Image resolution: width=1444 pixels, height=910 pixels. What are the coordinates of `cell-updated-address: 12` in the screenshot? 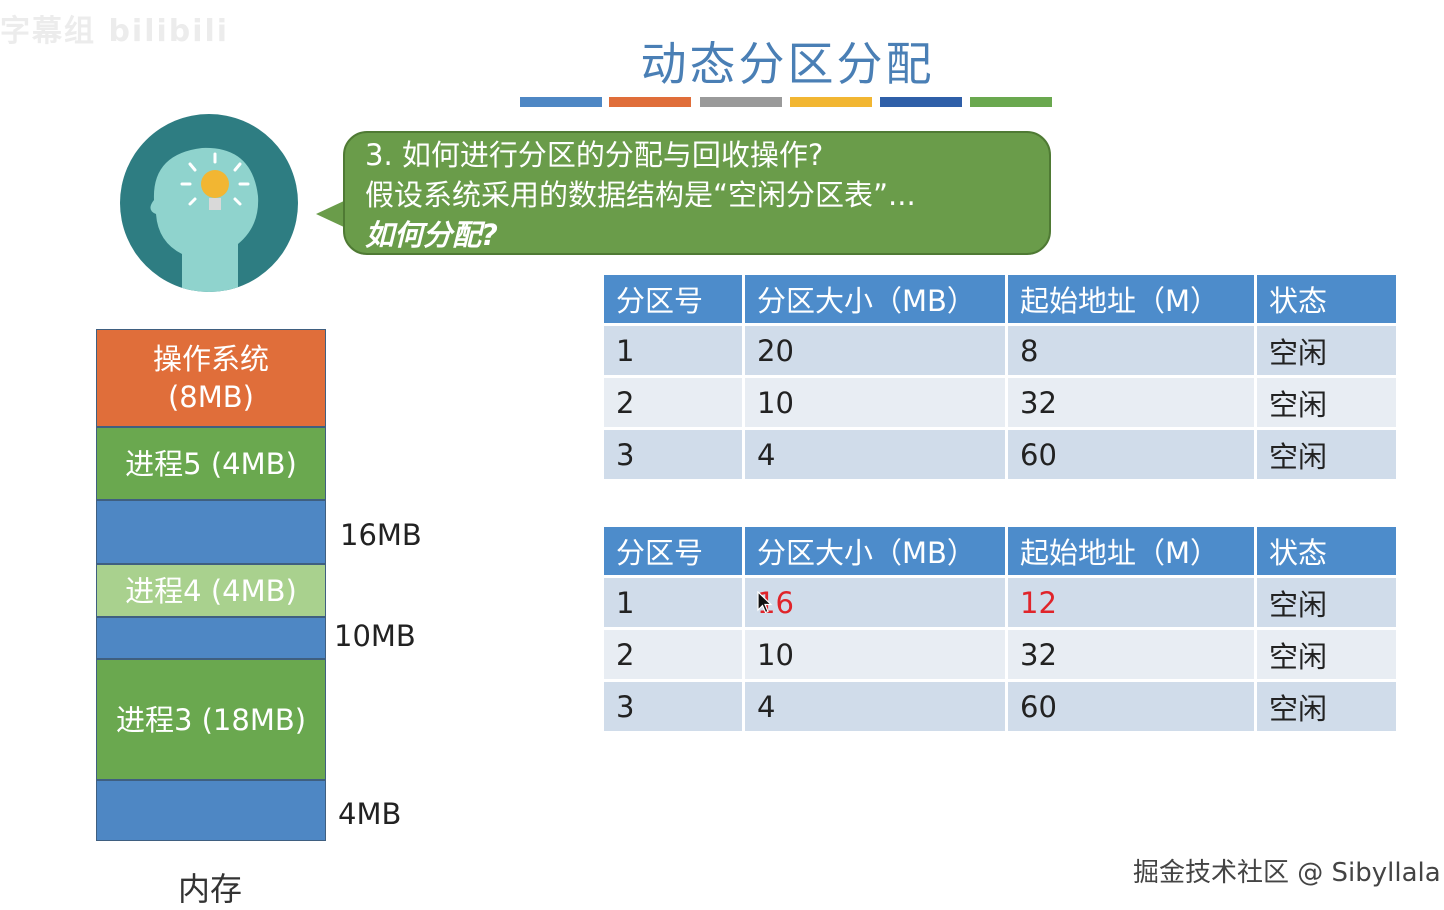 It's located at (1131, 602).